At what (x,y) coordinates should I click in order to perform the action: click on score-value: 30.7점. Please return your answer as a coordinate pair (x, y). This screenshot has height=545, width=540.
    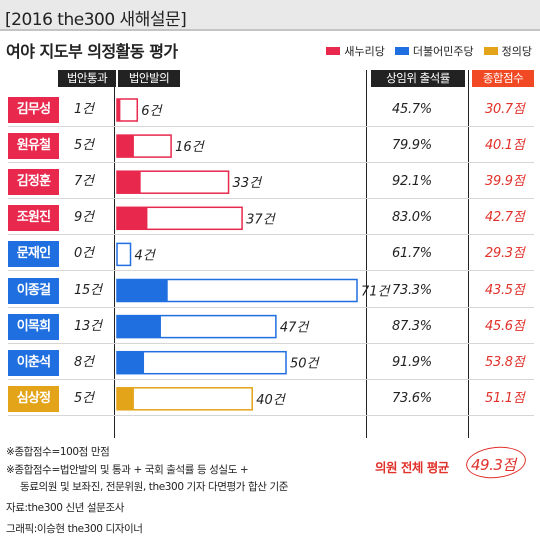
    Looking at the image, I should click on (505, 109).